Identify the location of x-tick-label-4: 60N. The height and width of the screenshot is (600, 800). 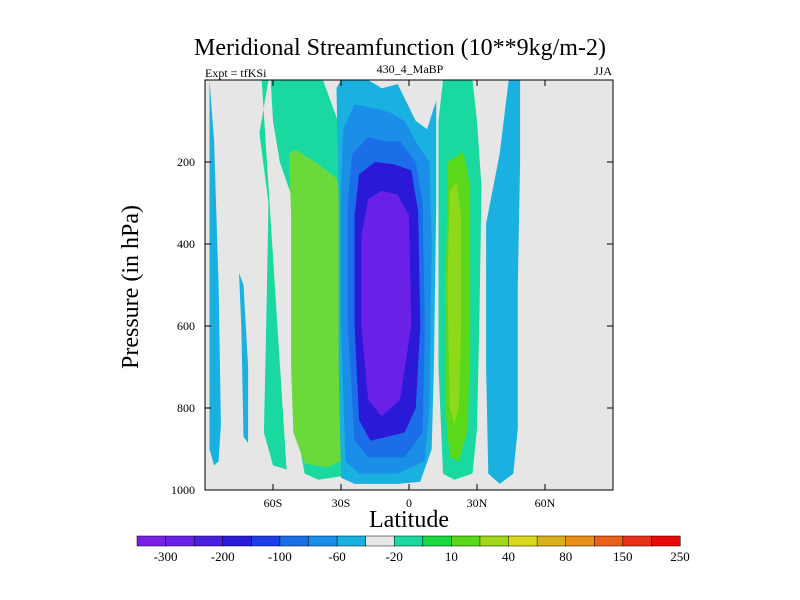
(545, 503).